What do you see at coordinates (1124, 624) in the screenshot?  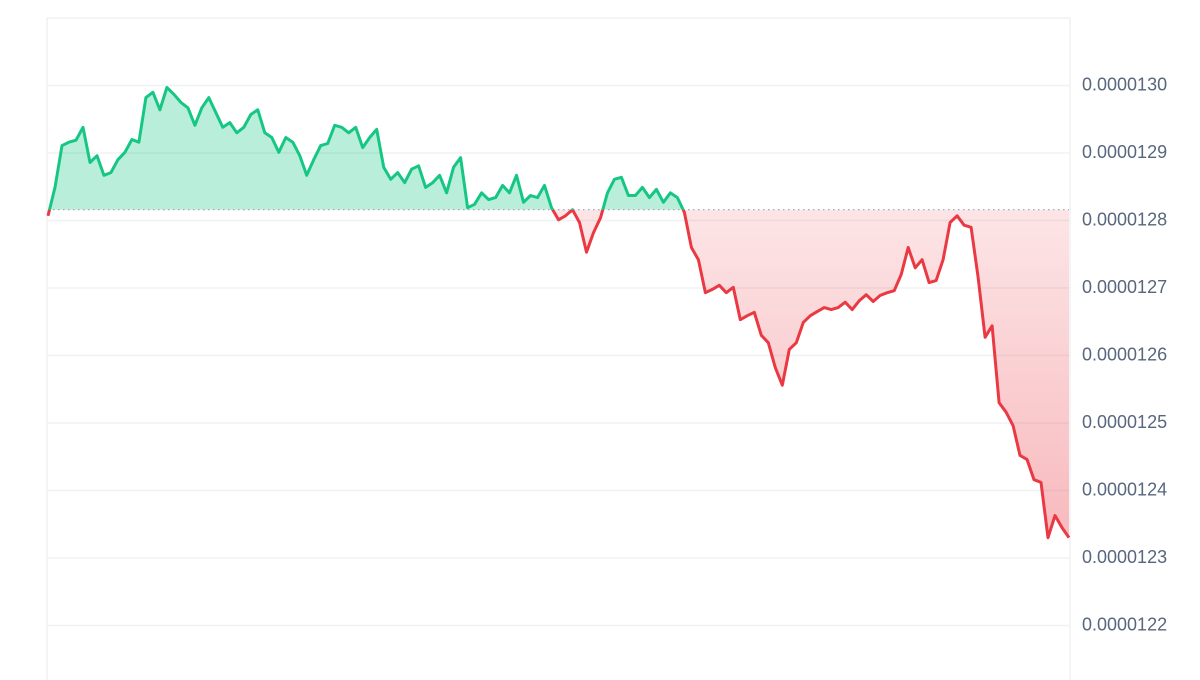 I see `y-tick-label: 0.0000122` at bounding box center [1124, 624].